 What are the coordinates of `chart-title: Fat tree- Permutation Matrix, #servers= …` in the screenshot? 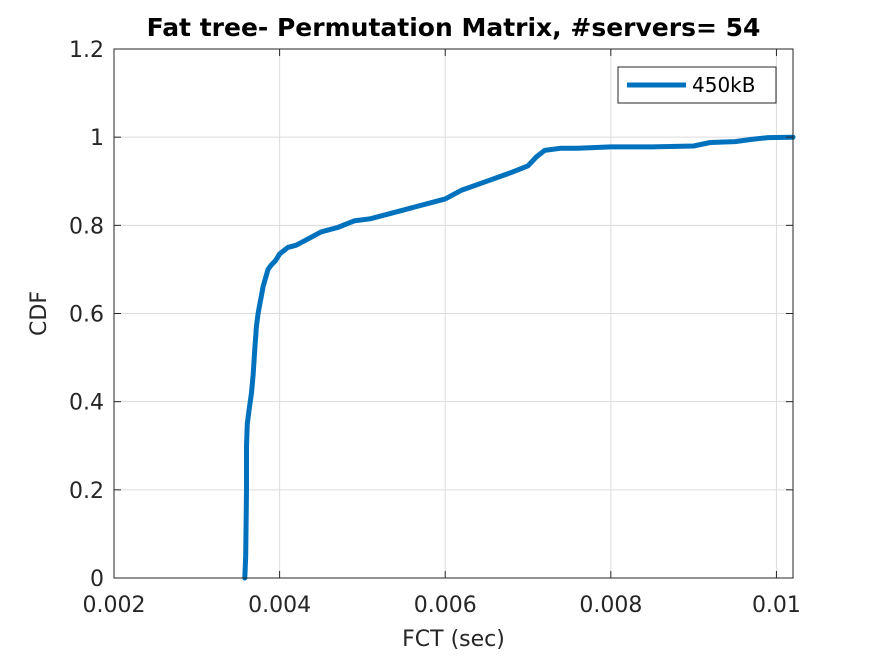 It's located at (454, 27).